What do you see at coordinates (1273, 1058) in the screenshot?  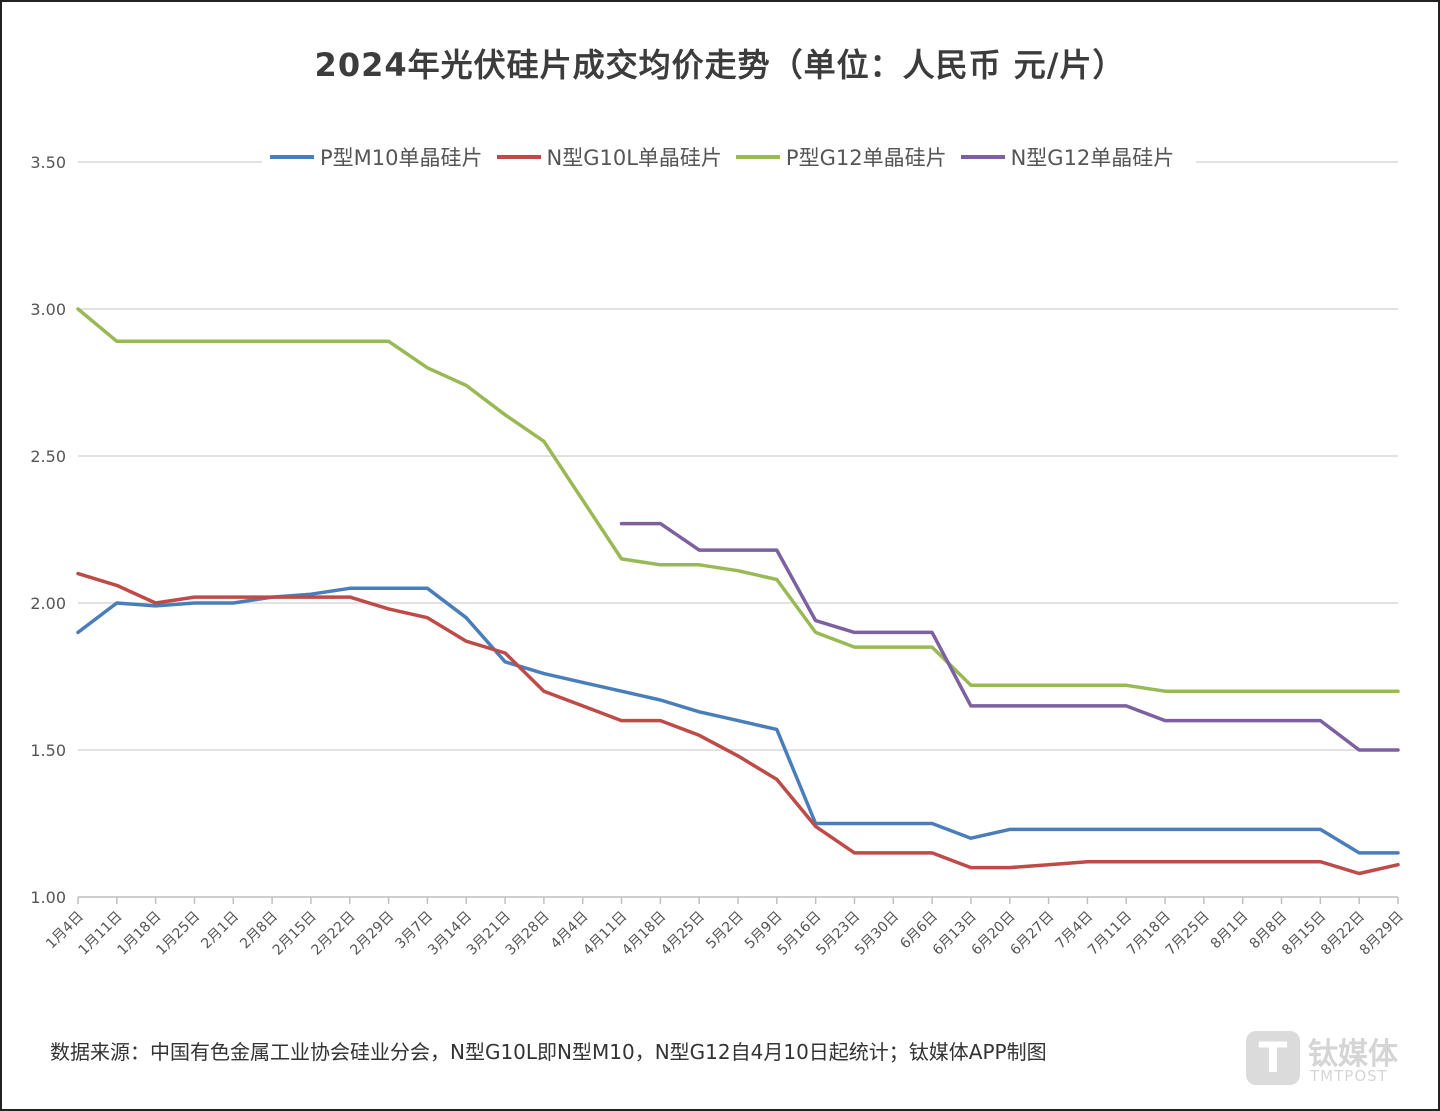 I see `tmtpost-logo-icon: T` at bounding box center [1273, 1058].